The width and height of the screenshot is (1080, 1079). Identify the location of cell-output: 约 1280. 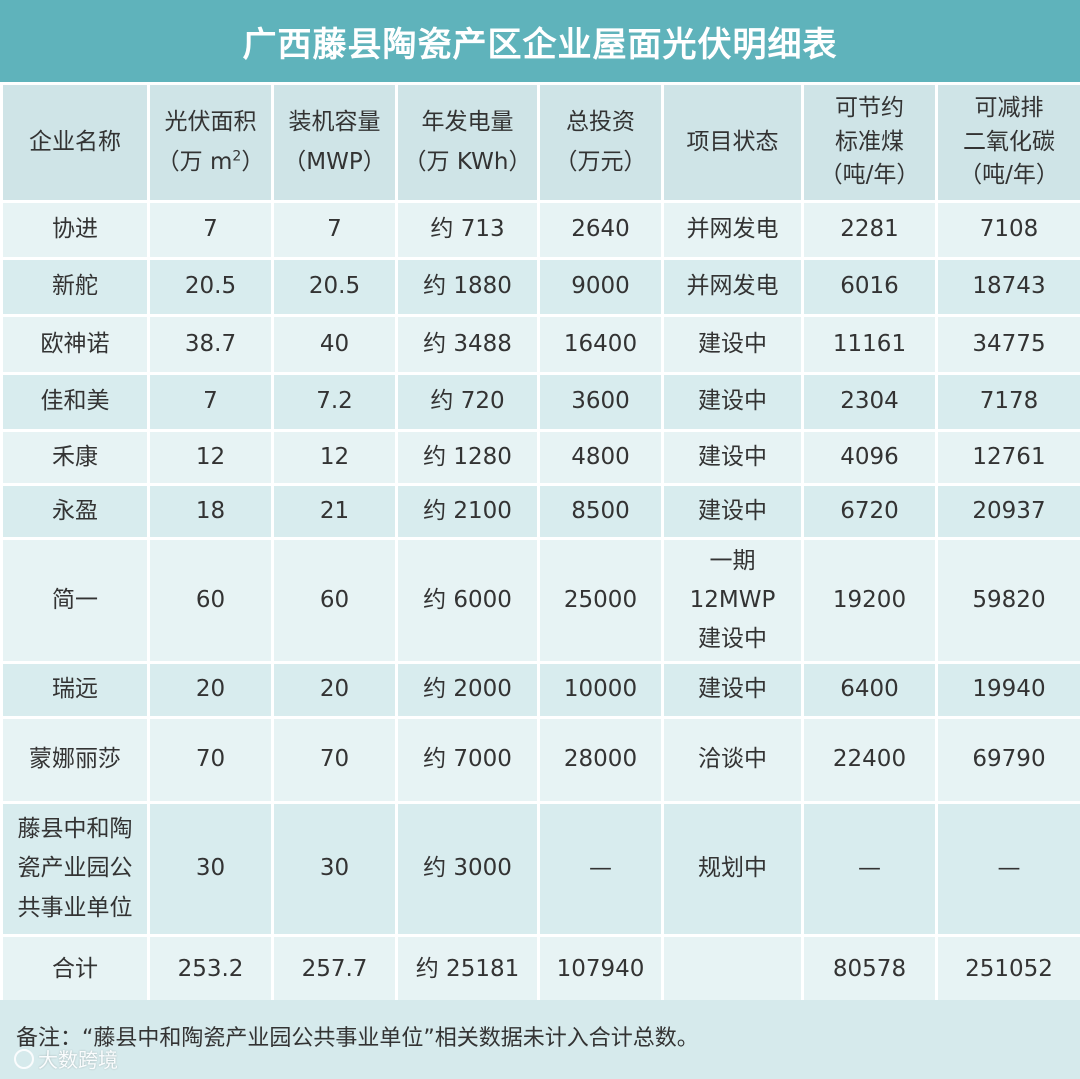
(467, 457).